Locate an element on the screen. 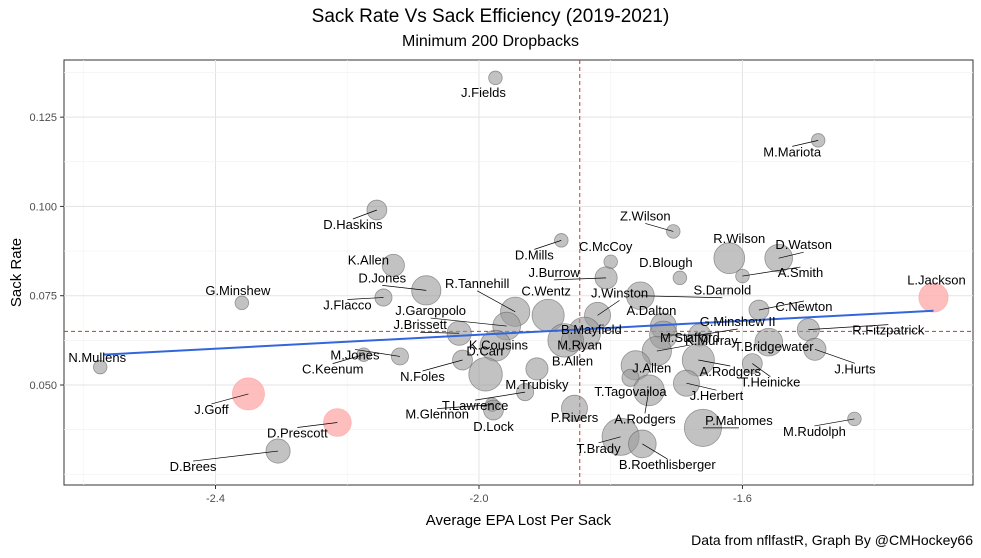  point-label: J.Goff is located at coordinates (211, 409).